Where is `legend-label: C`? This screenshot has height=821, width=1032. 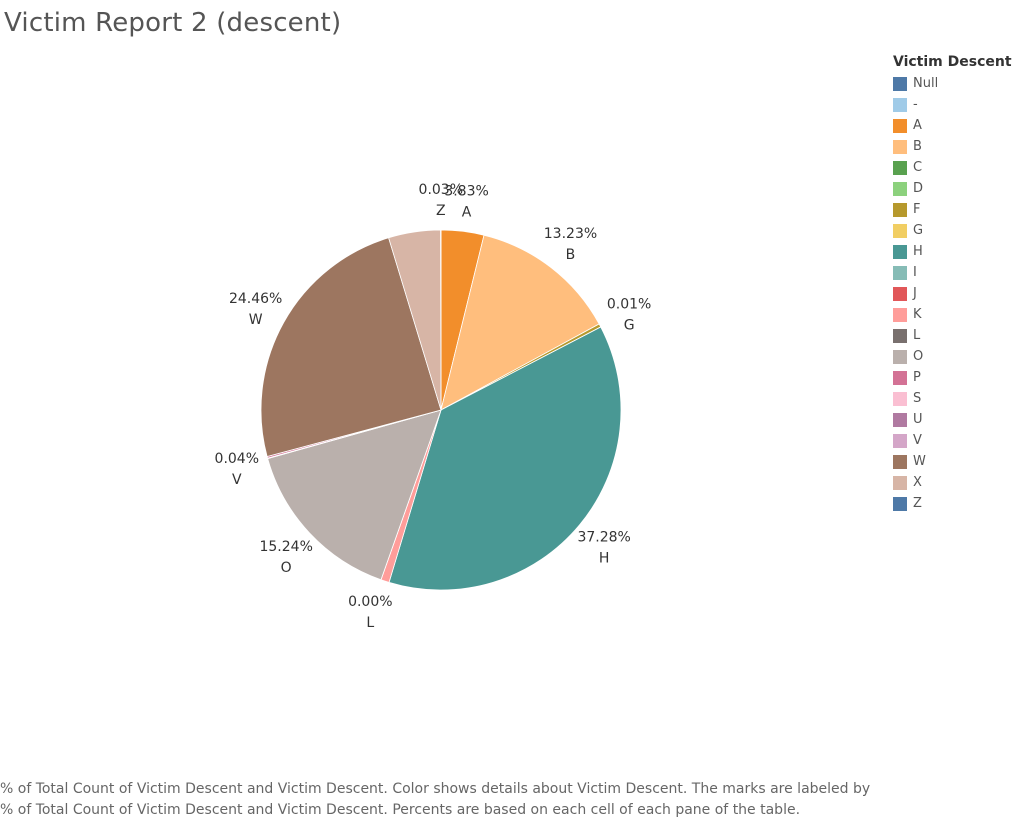
legend-label: C is located at coordinates (918, 167).